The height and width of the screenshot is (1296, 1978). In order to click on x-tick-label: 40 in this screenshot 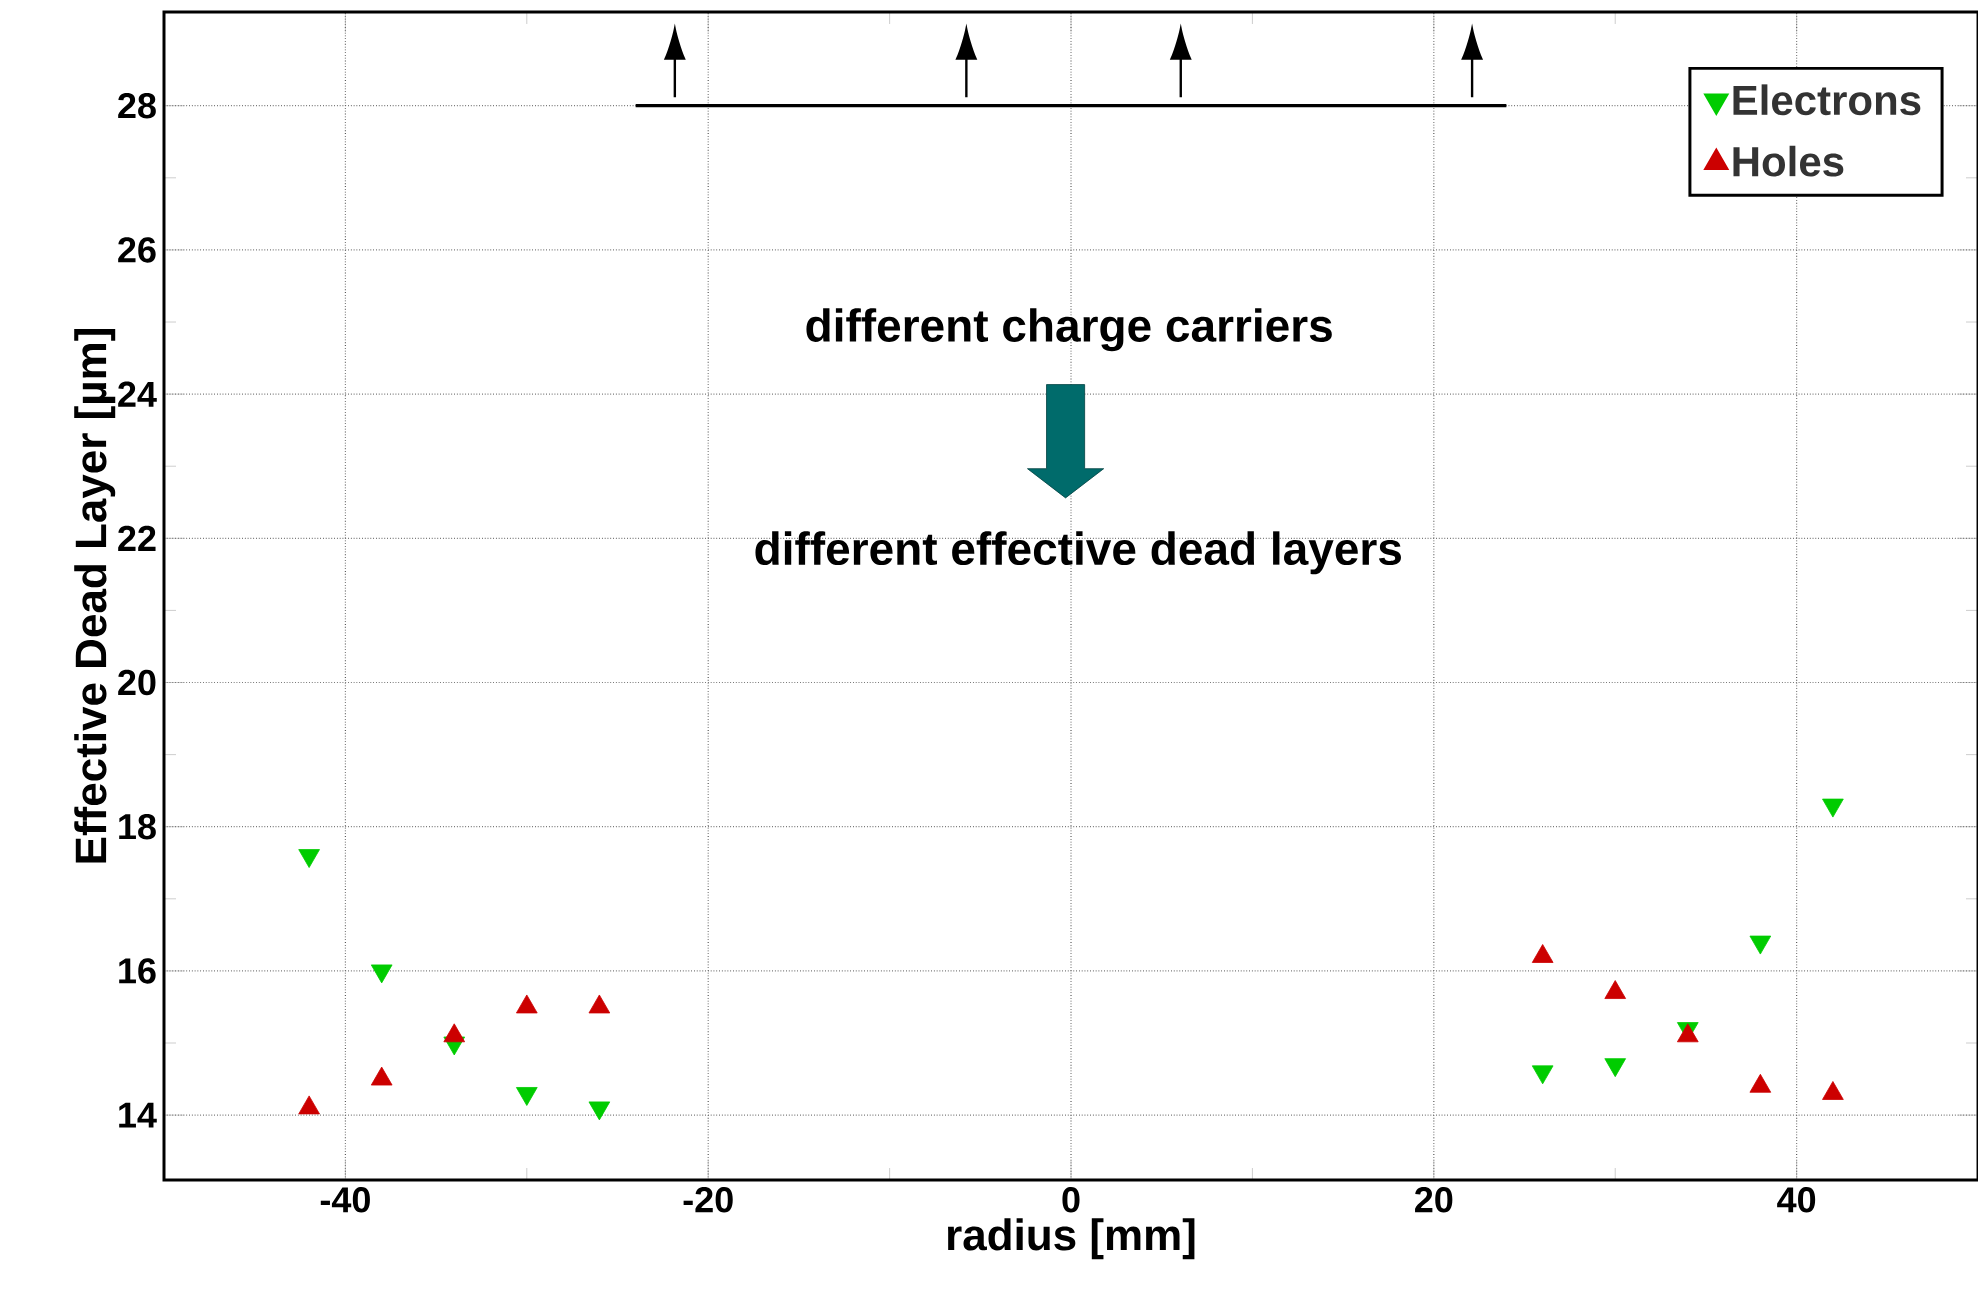, I will do `click(1796, 1200)`.